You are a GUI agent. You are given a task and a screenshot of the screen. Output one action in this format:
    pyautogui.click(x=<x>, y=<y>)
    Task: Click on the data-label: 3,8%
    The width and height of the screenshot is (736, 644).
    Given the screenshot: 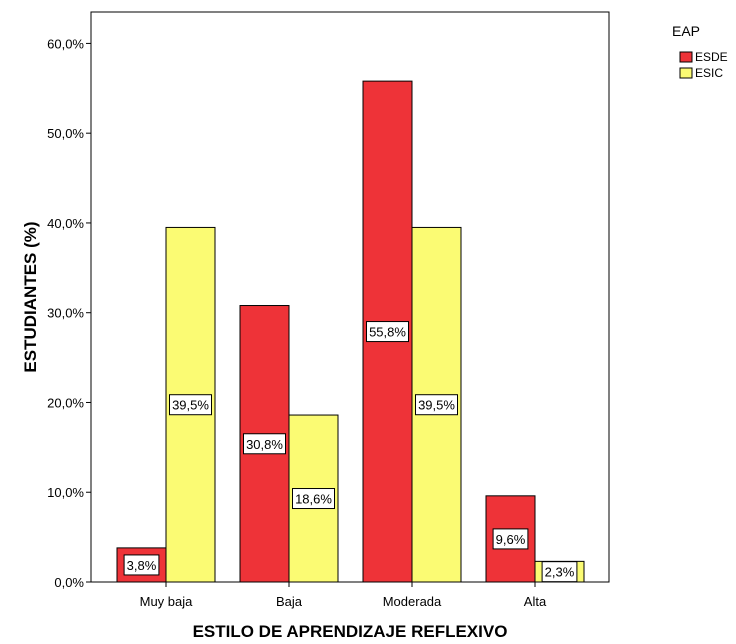 What is the action you would take?
    pyautogui.click(x=142, y=565)
    